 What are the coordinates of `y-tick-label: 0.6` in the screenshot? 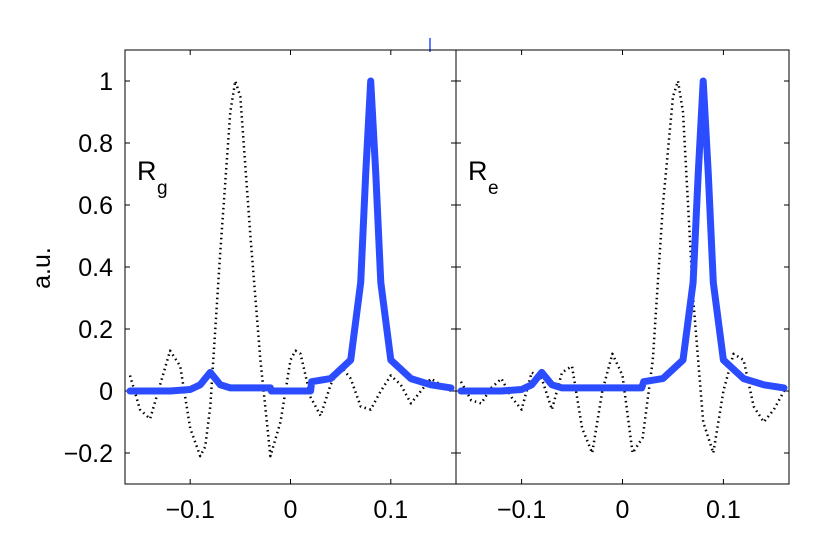 It's located at (95, 206).